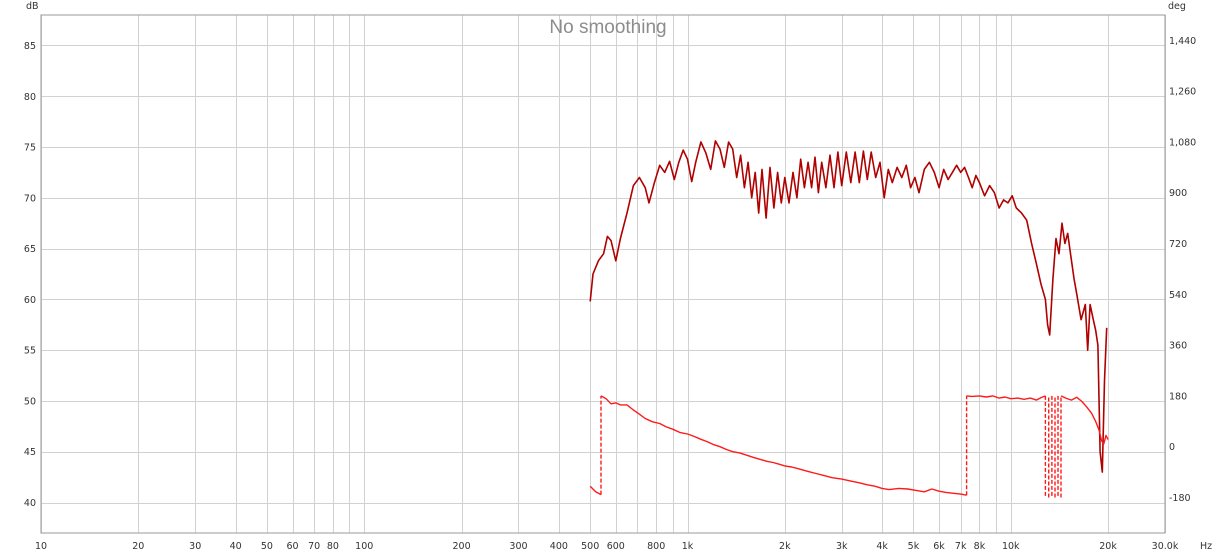 Image resolution: width=1216 pixels, height=556 pixels. Describe the element at coordinates (656, 546) in the screenshot. I see `x-tick-label: 800` at that location.